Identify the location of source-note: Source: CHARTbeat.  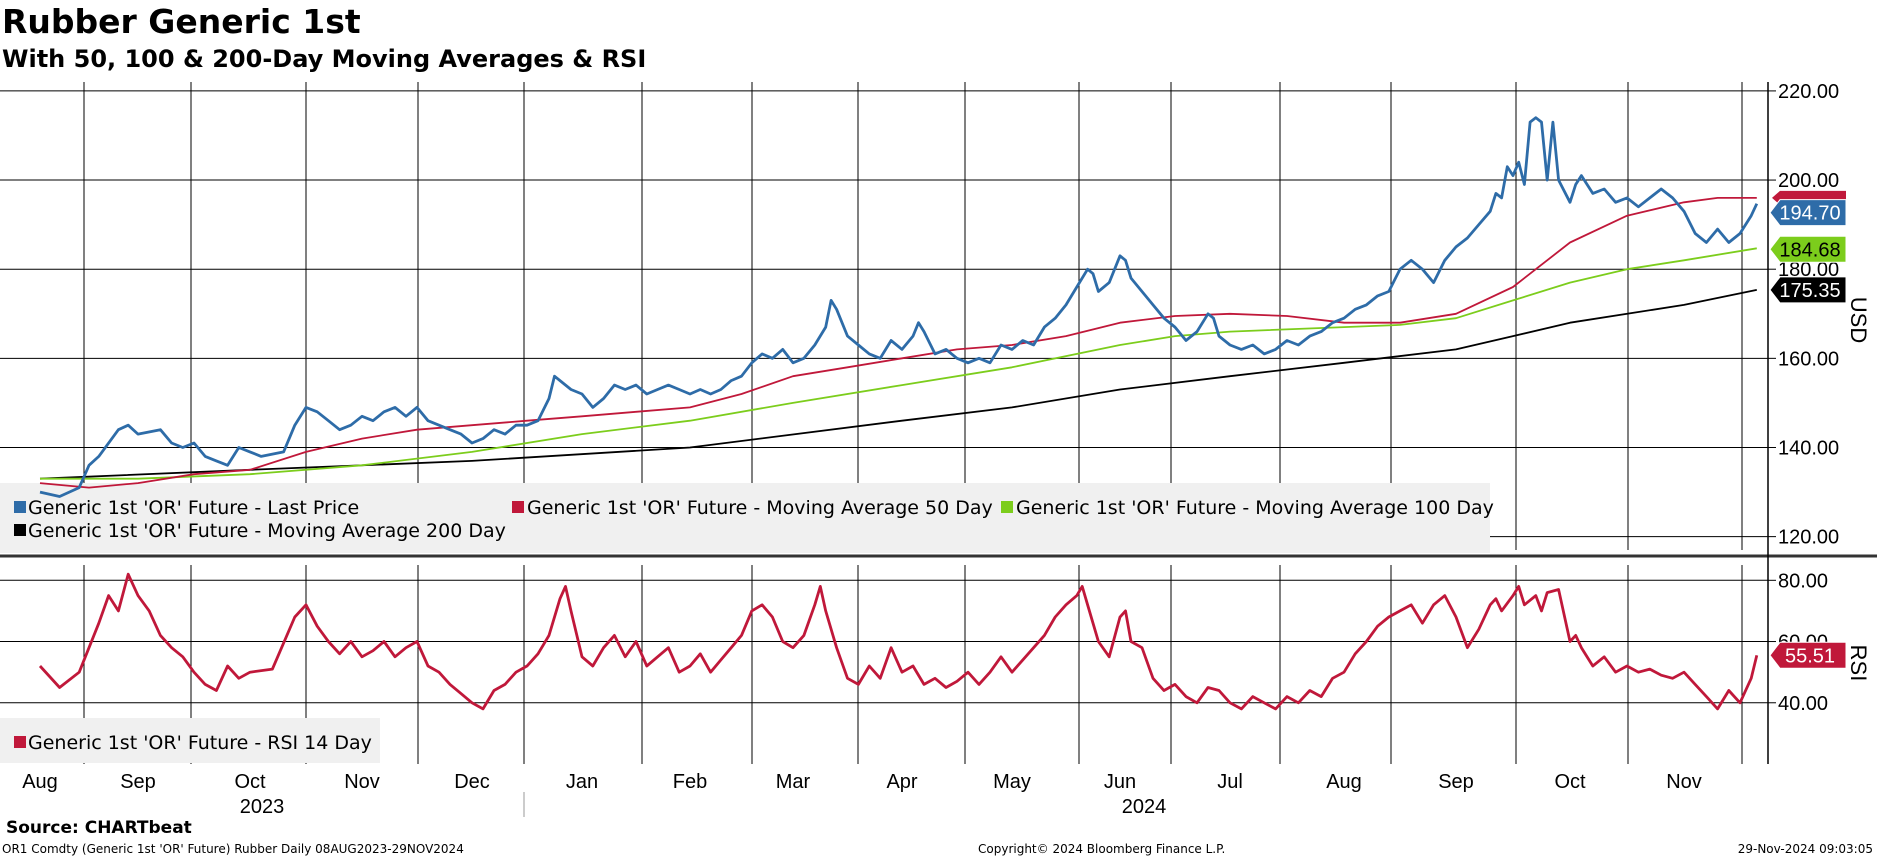
(99, 828).